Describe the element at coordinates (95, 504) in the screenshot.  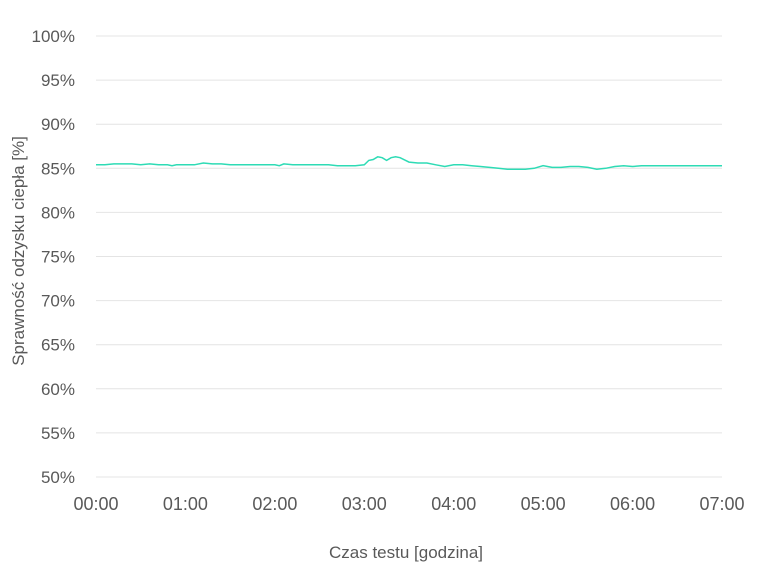
I see `x-tick-label: 00:00` at that location.